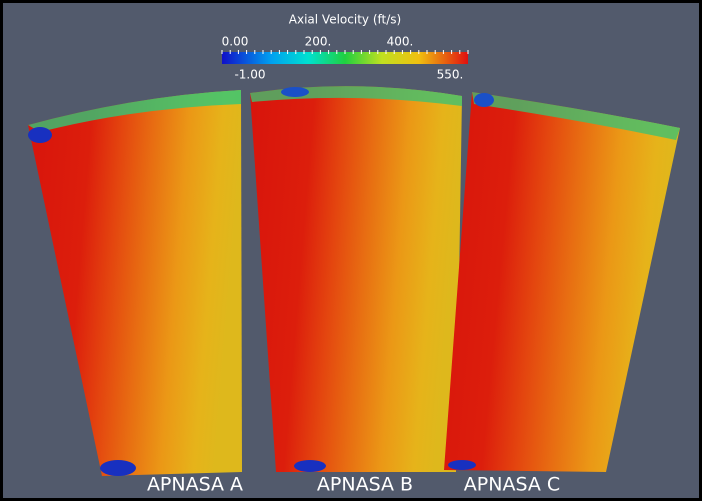 Image resolution: width=702 pixels, height=501 pixels. Describe the element at coordinates (249, 75) in the screenshot. I see `colorbar-min: -1.00` at that location.